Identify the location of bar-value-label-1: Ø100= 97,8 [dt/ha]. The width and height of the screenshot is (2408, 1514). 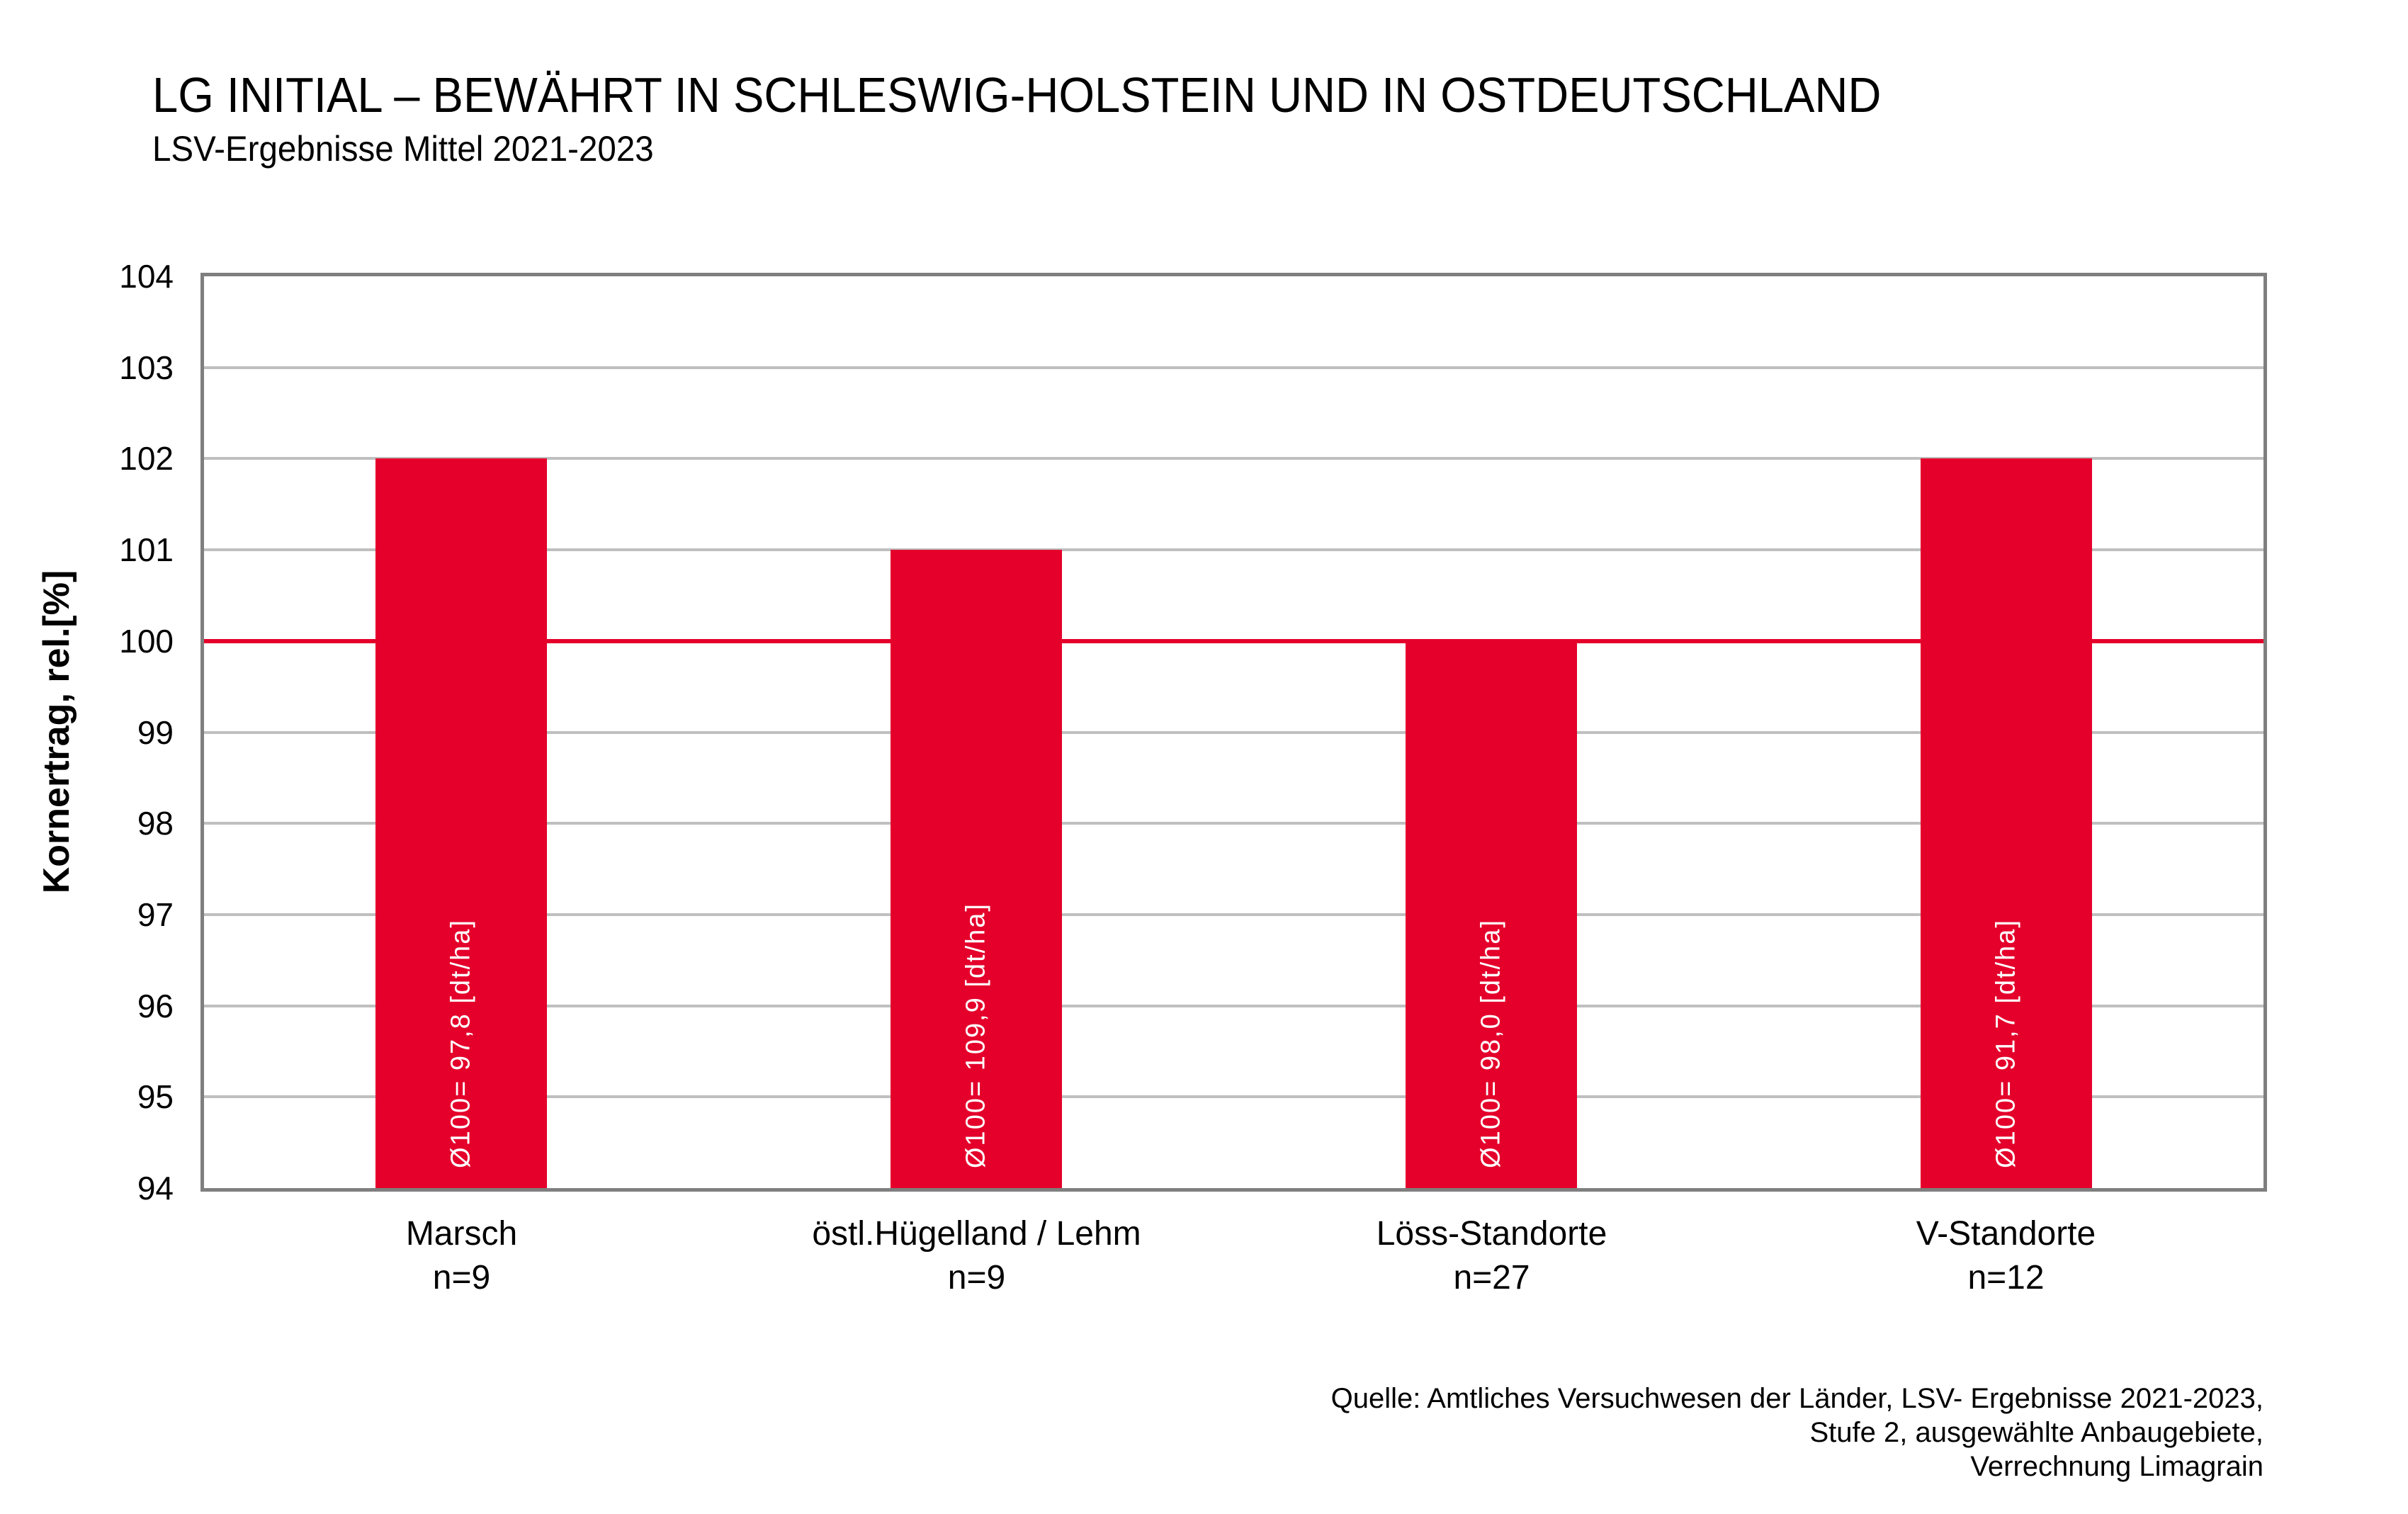
(461, 1043).